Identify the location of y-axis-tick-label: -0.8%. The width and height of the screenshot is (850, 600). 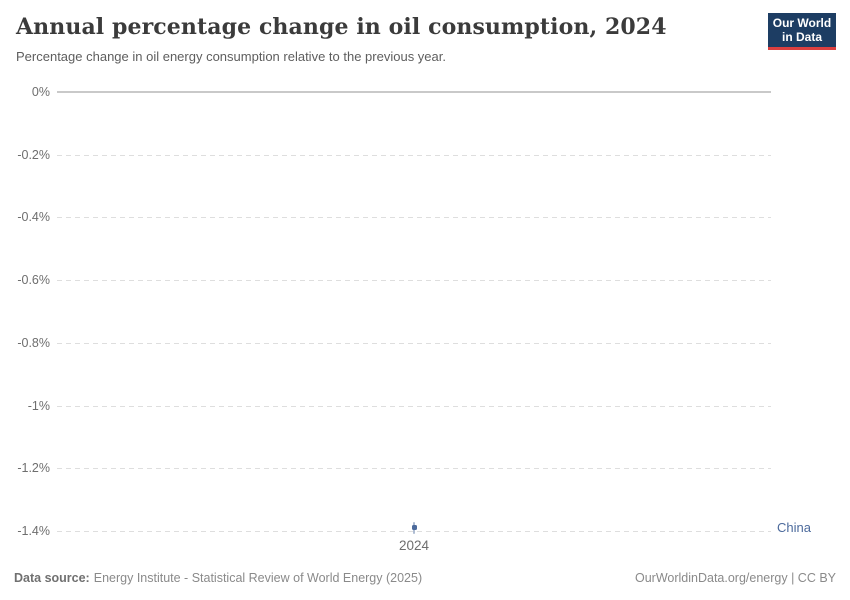
(33, 342).